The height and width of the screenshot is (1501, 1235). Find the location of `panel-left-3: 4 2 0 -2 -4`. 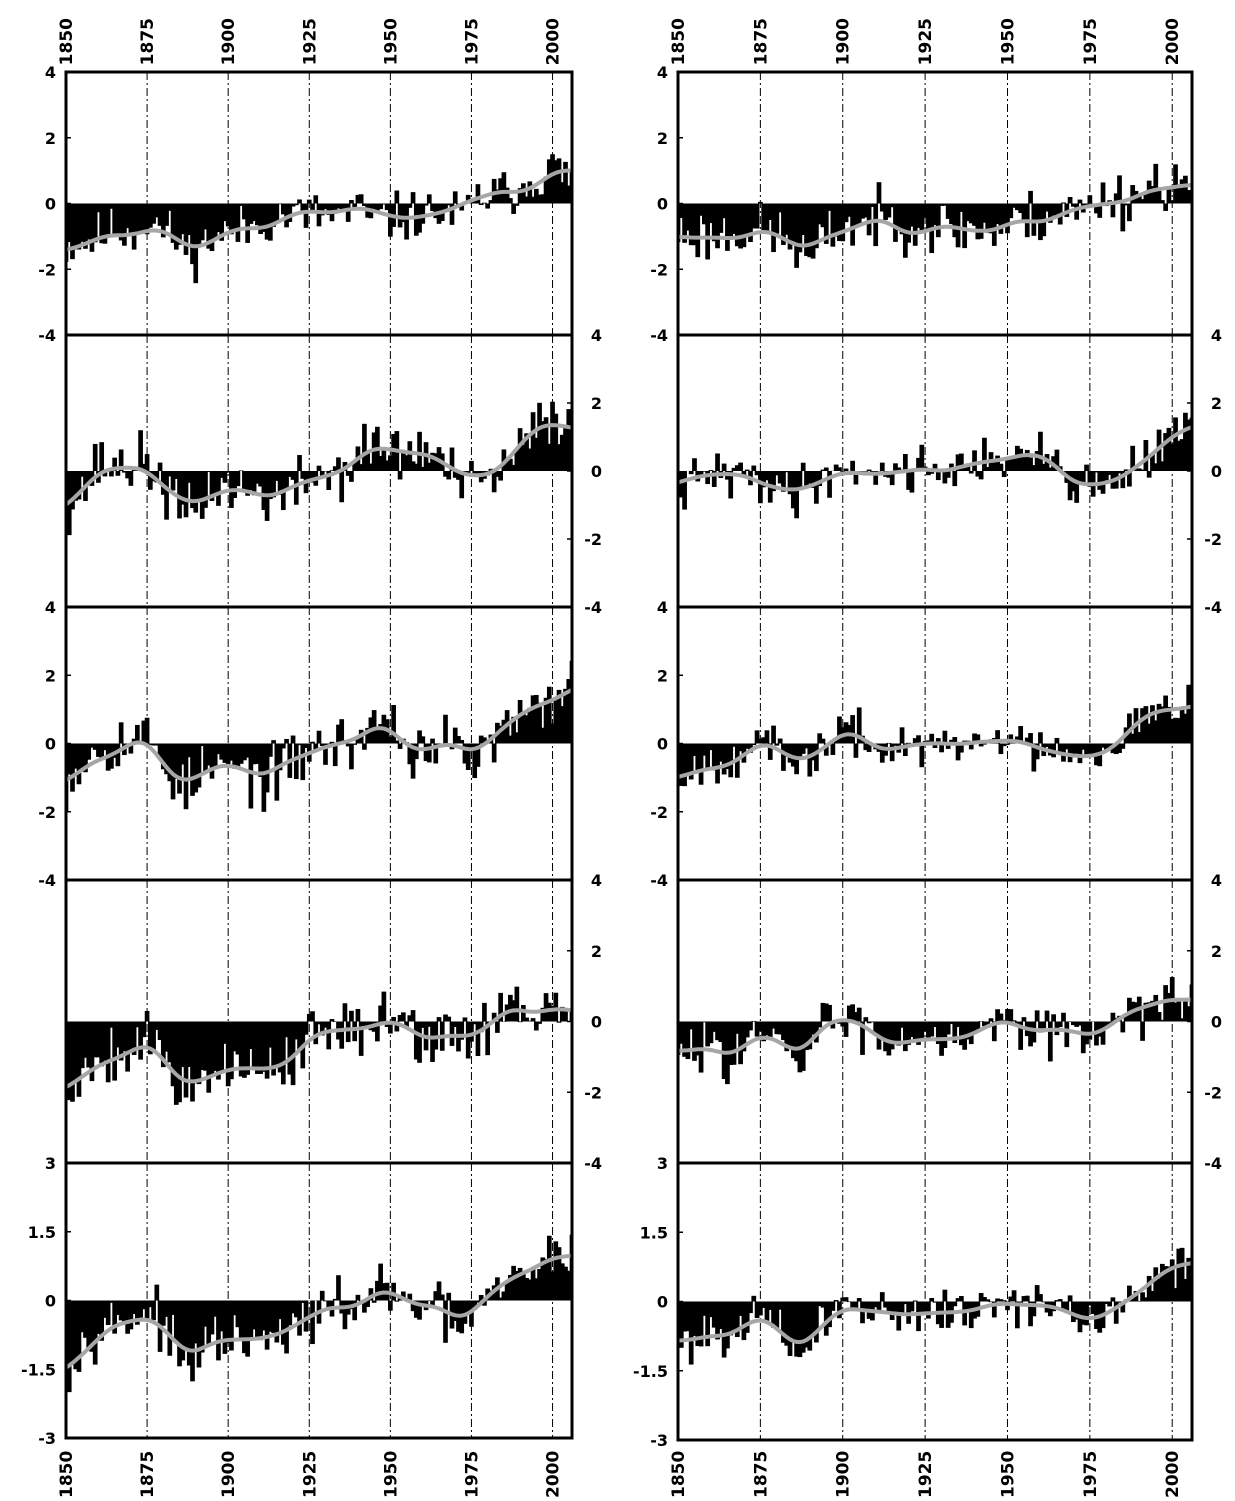

panel-left-3: 4 2 0 -2 -4 is located at coordinates (306, 744).